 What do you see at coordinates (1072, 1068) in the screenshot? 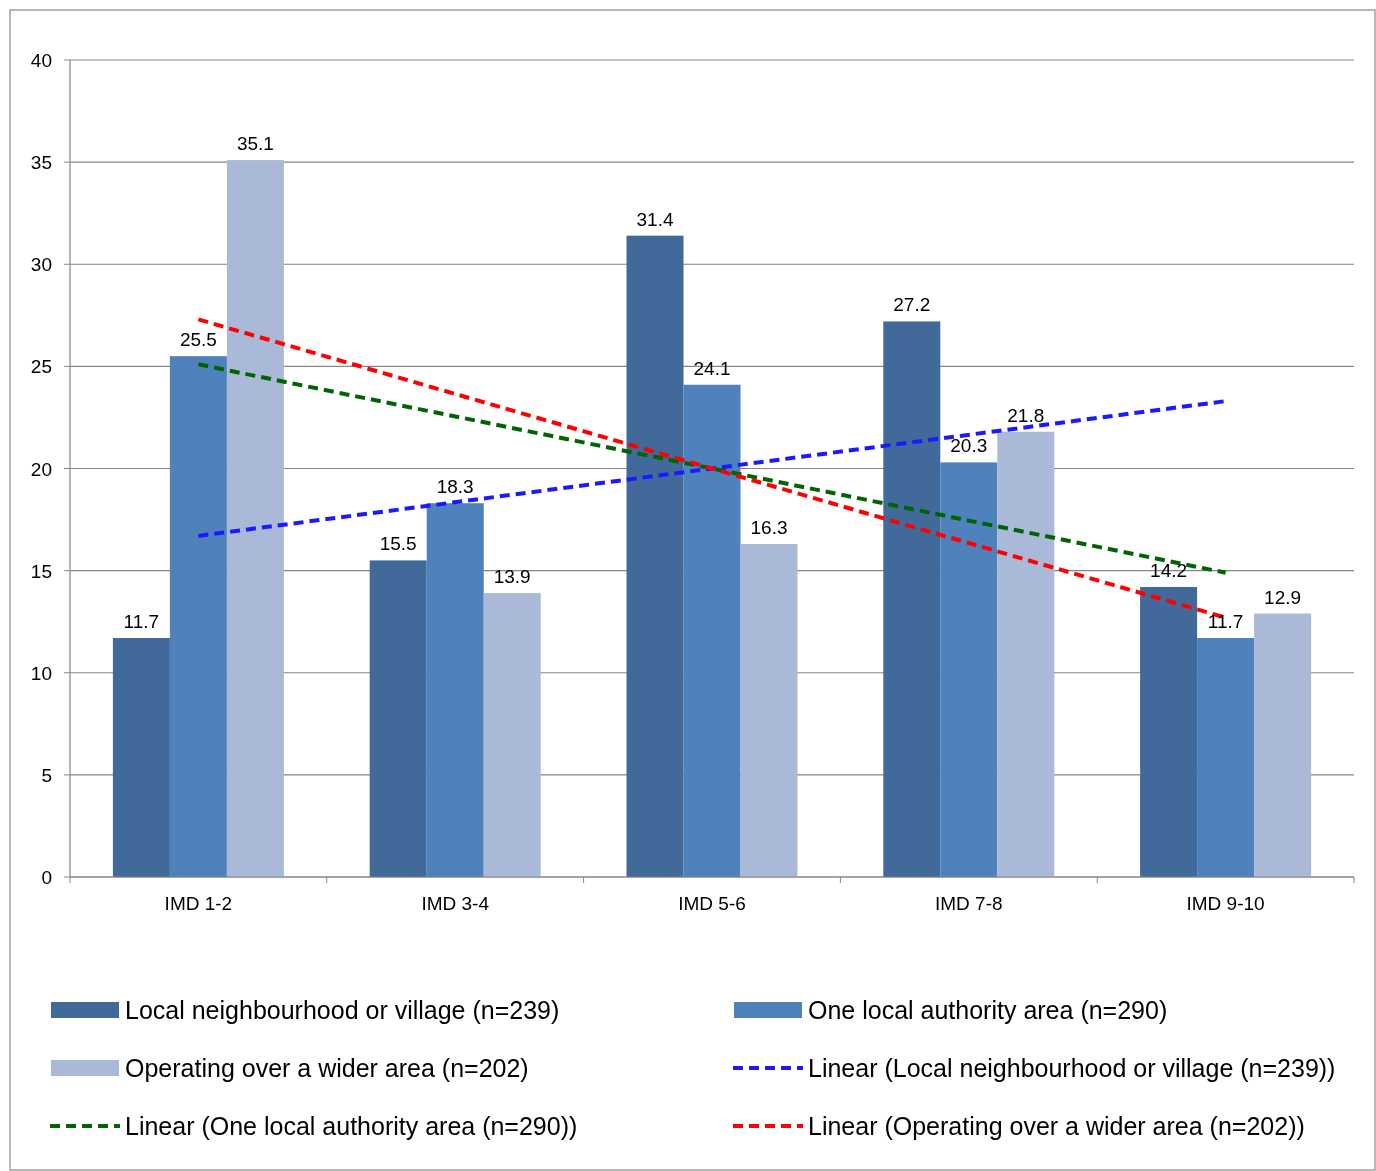
I see `legend-label: Linear (Local neighbourhood or village (n=239))` at bounding box center [1072, 1068].